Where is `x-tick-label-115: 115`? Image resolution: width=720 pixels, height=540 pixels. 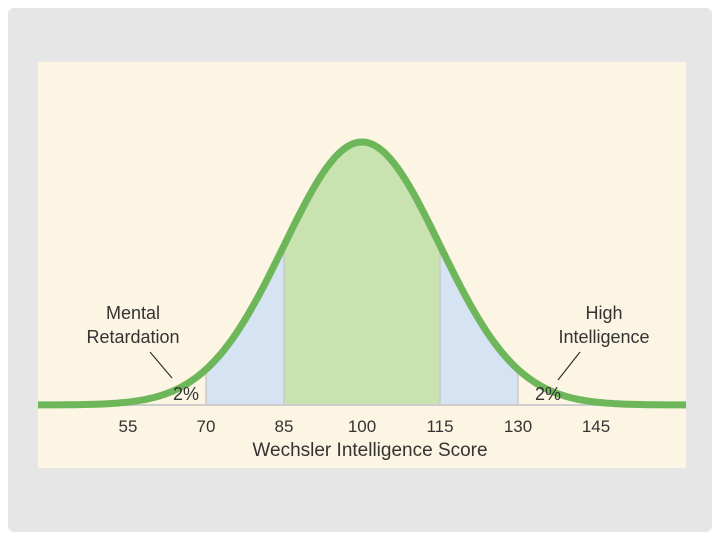
x-tick-label-115: 115 is located at coordinates (439, 426).